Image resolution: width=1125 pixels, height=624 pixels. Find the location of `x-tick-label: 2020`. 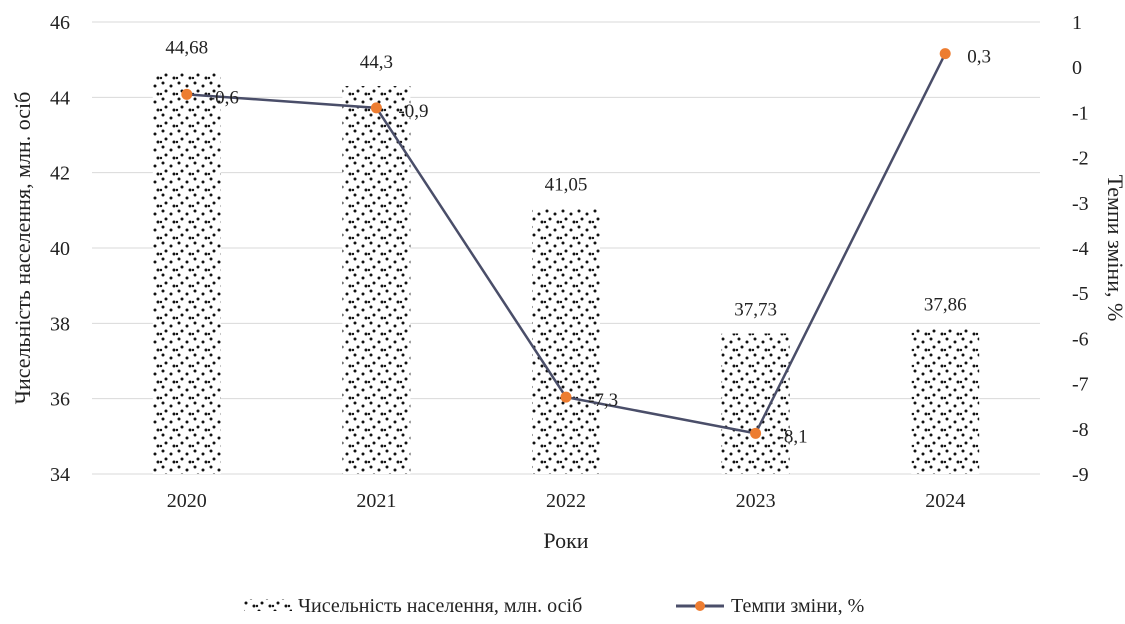

x-tick-label: 2020 is located at coordinates (187, 501).